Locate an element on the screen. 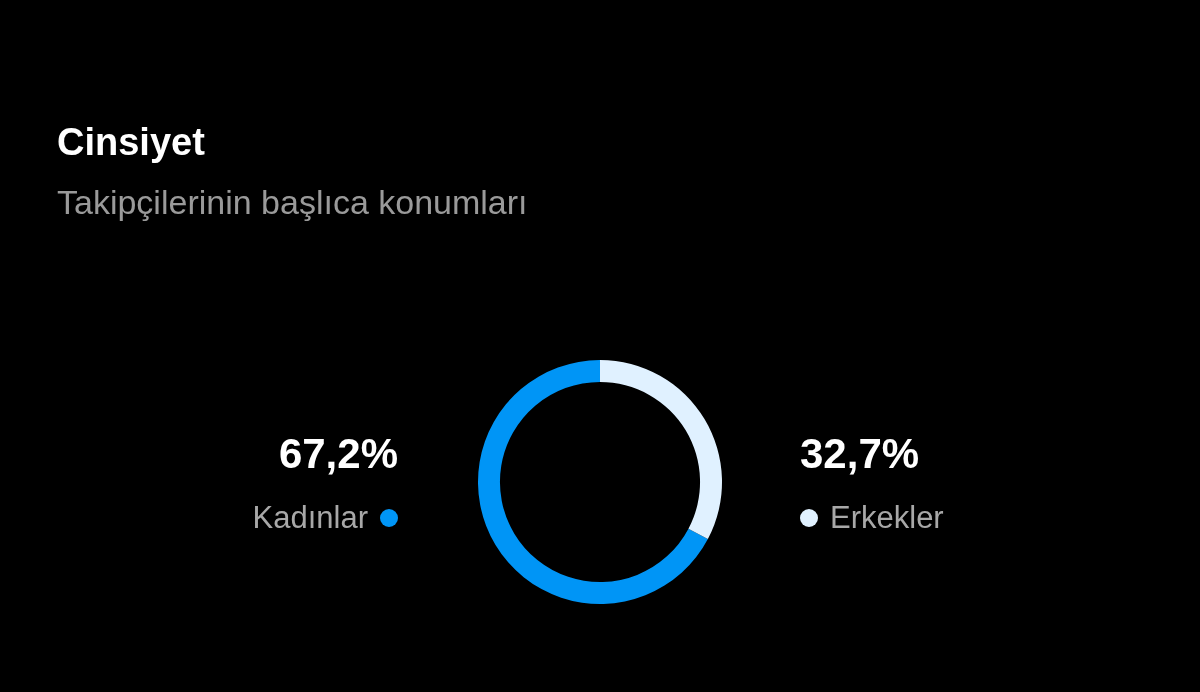 Image resolution: width=1200 pixels, height=692 pixels. data-label: 67,2% is located at coordinates (337, 454).